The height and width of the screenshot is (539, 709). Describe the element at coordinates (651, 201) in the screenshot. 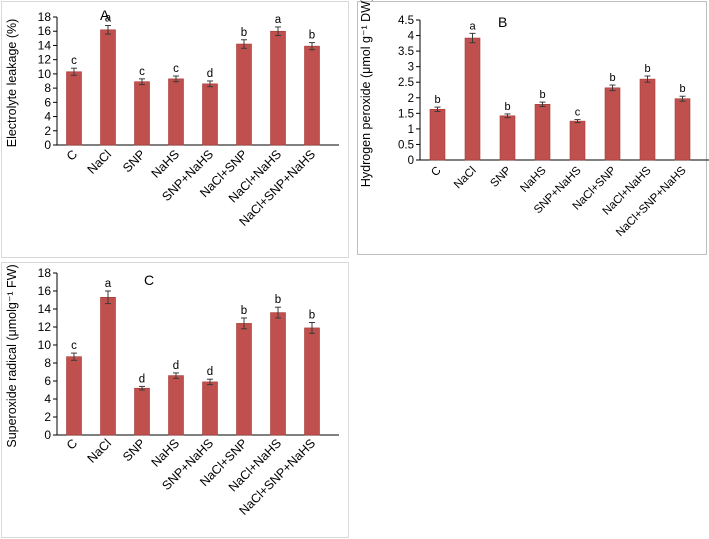

I see `x-category-label: NaCl+SNP+NaHS` at that location.